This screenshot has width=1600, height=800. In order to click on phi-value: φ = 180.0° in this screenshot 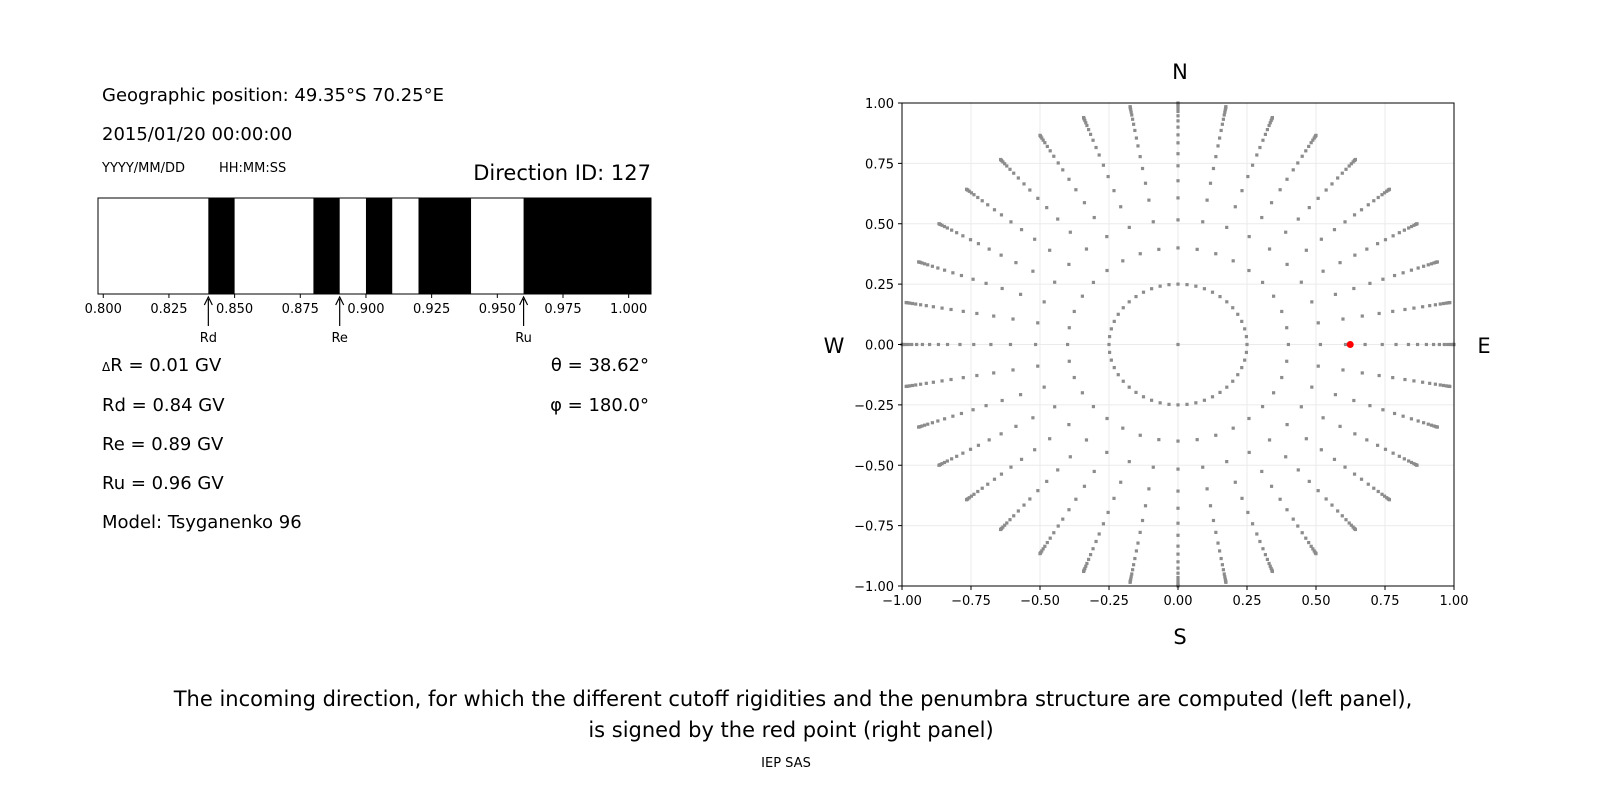, I will do `click(599, 405)`.